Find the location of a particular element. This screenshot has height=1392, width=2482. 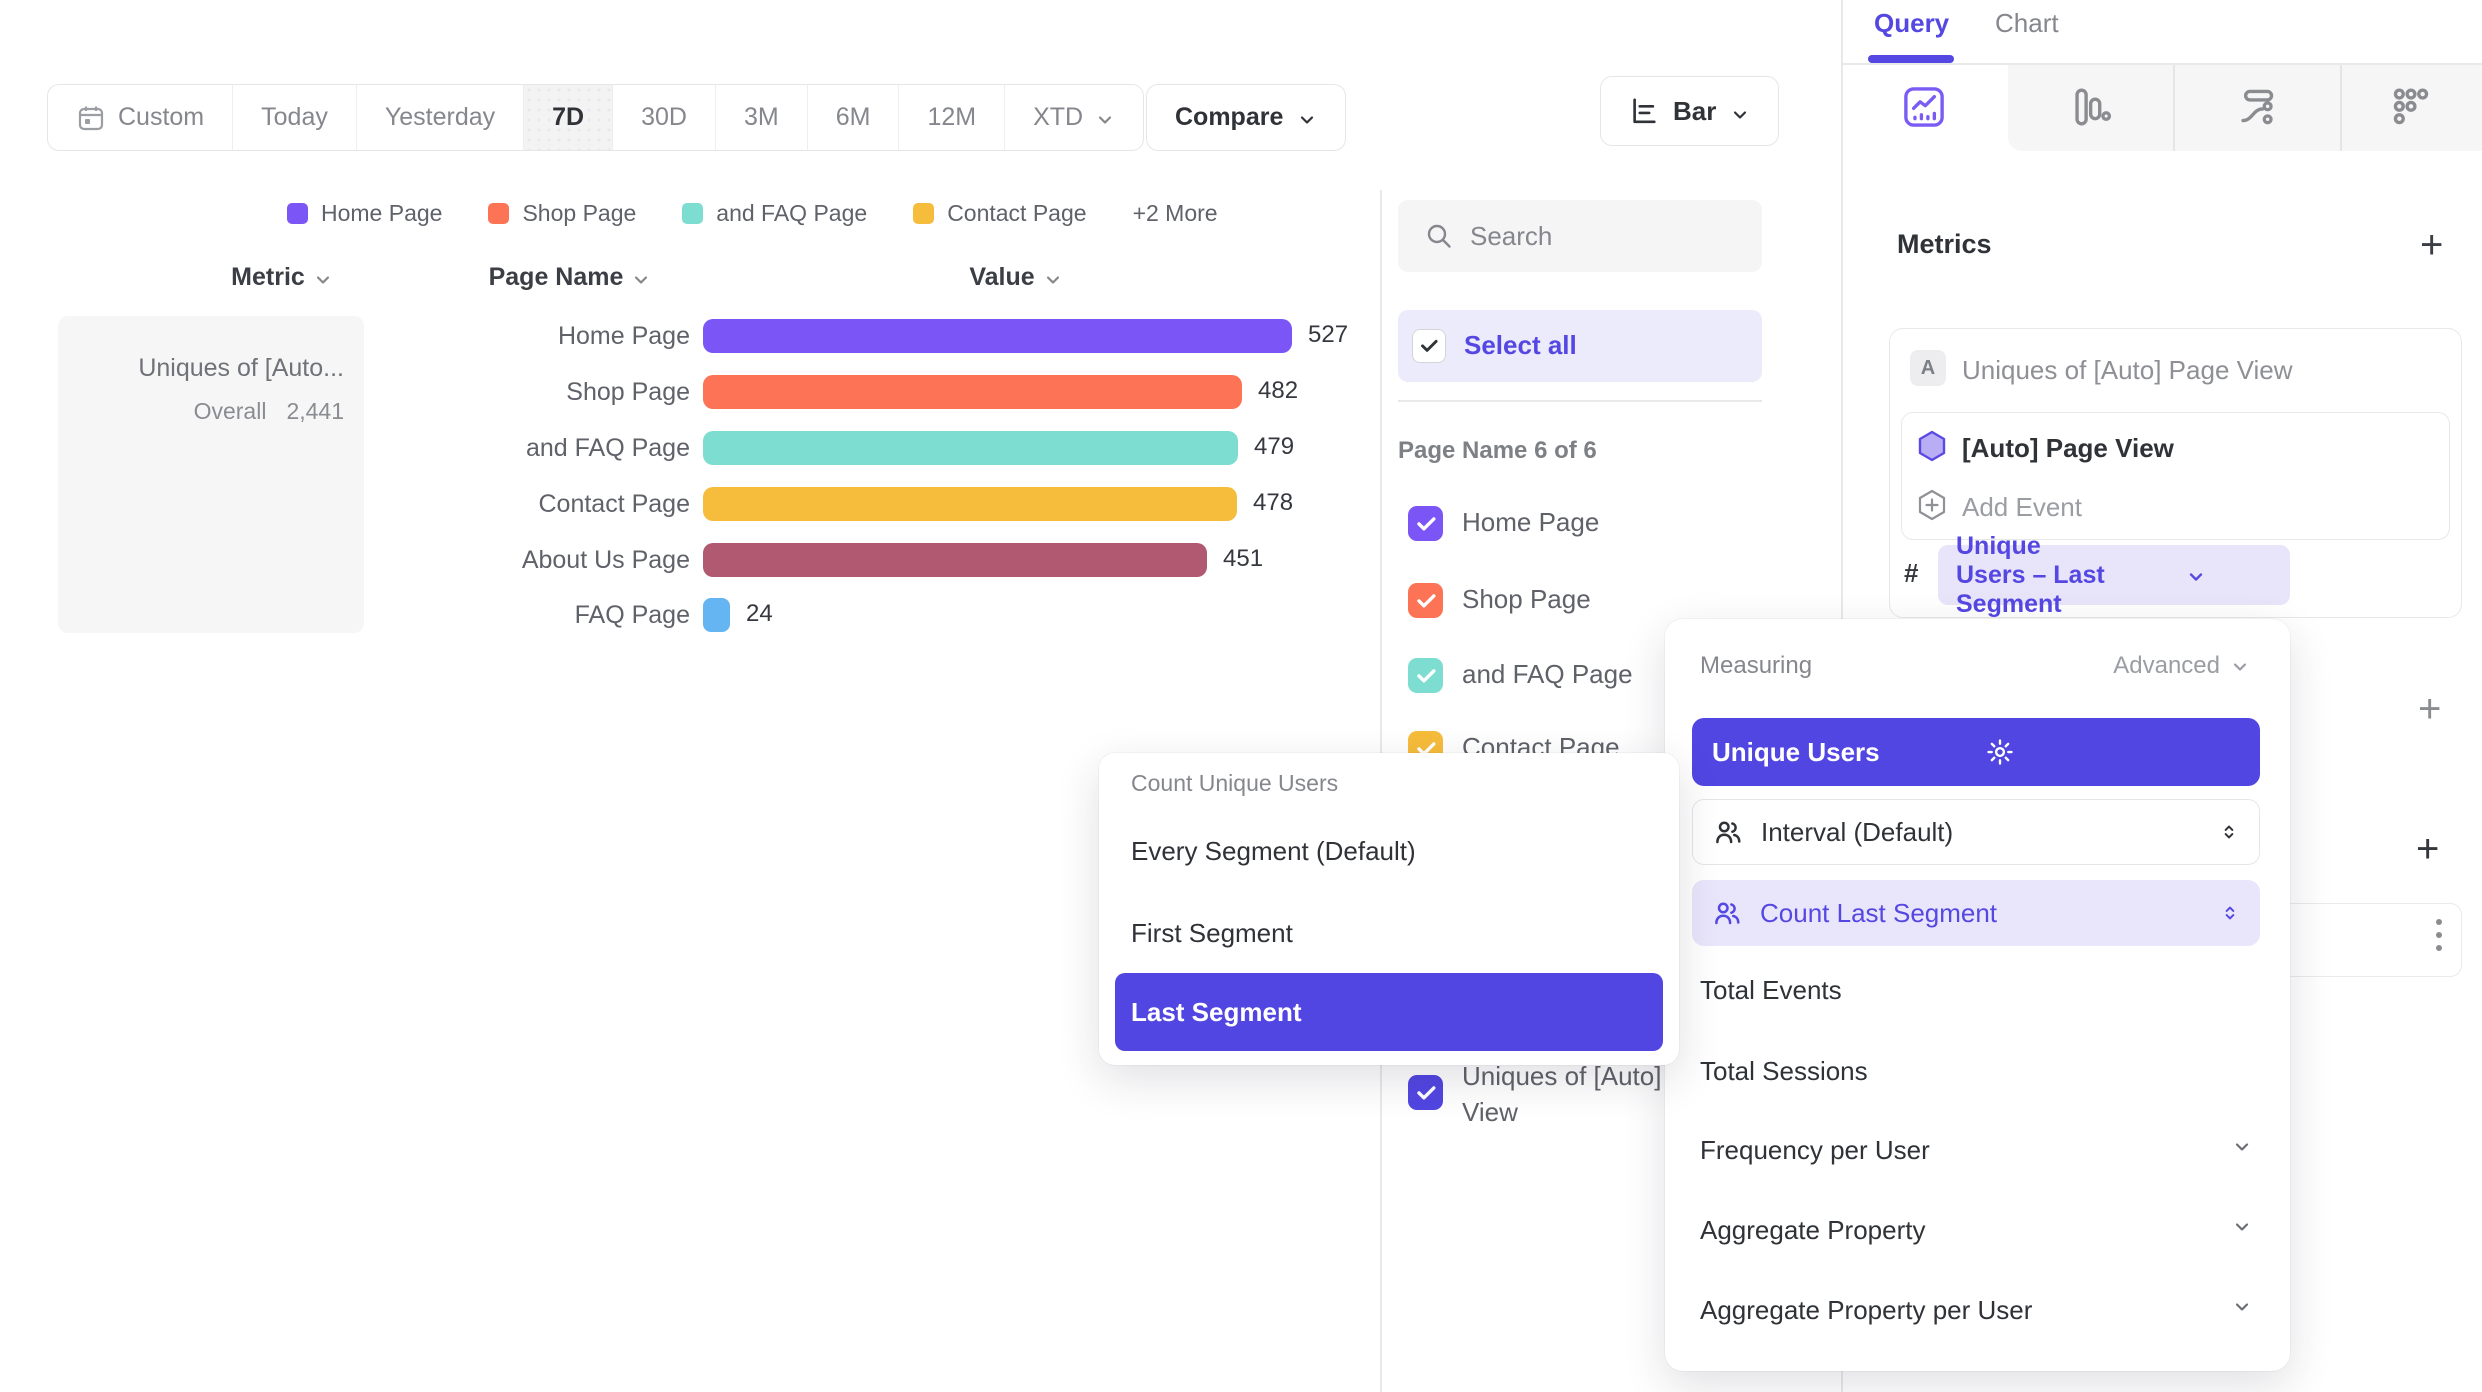

row-label: Home Page is located at coordinates (623, 336).